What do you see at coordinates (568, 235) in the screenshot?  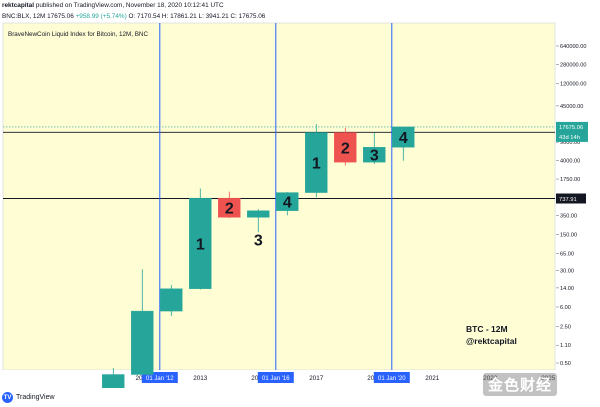 I see `y-tick-label: 150.00` at bounding box center [568, 235].